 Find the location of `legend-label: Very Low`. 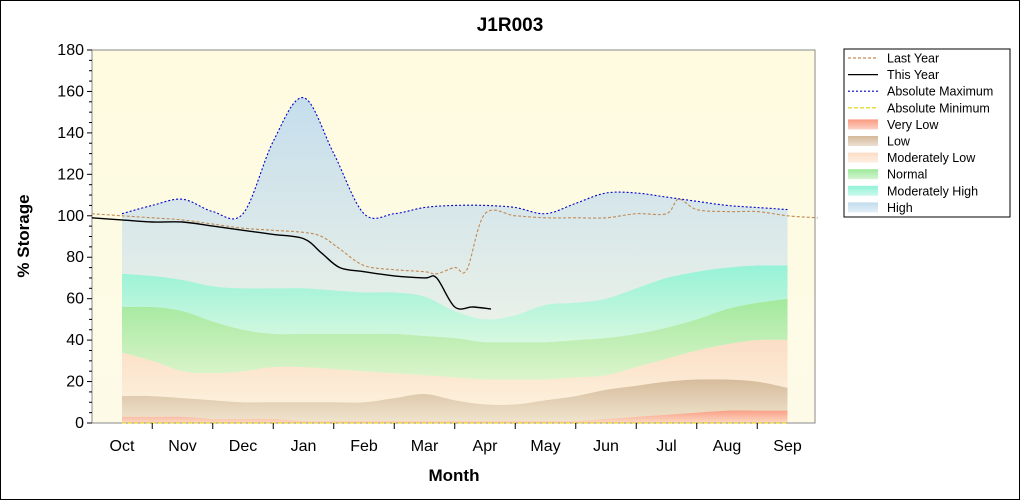

legend-label: Very Low is located at coordinates (913, 125).